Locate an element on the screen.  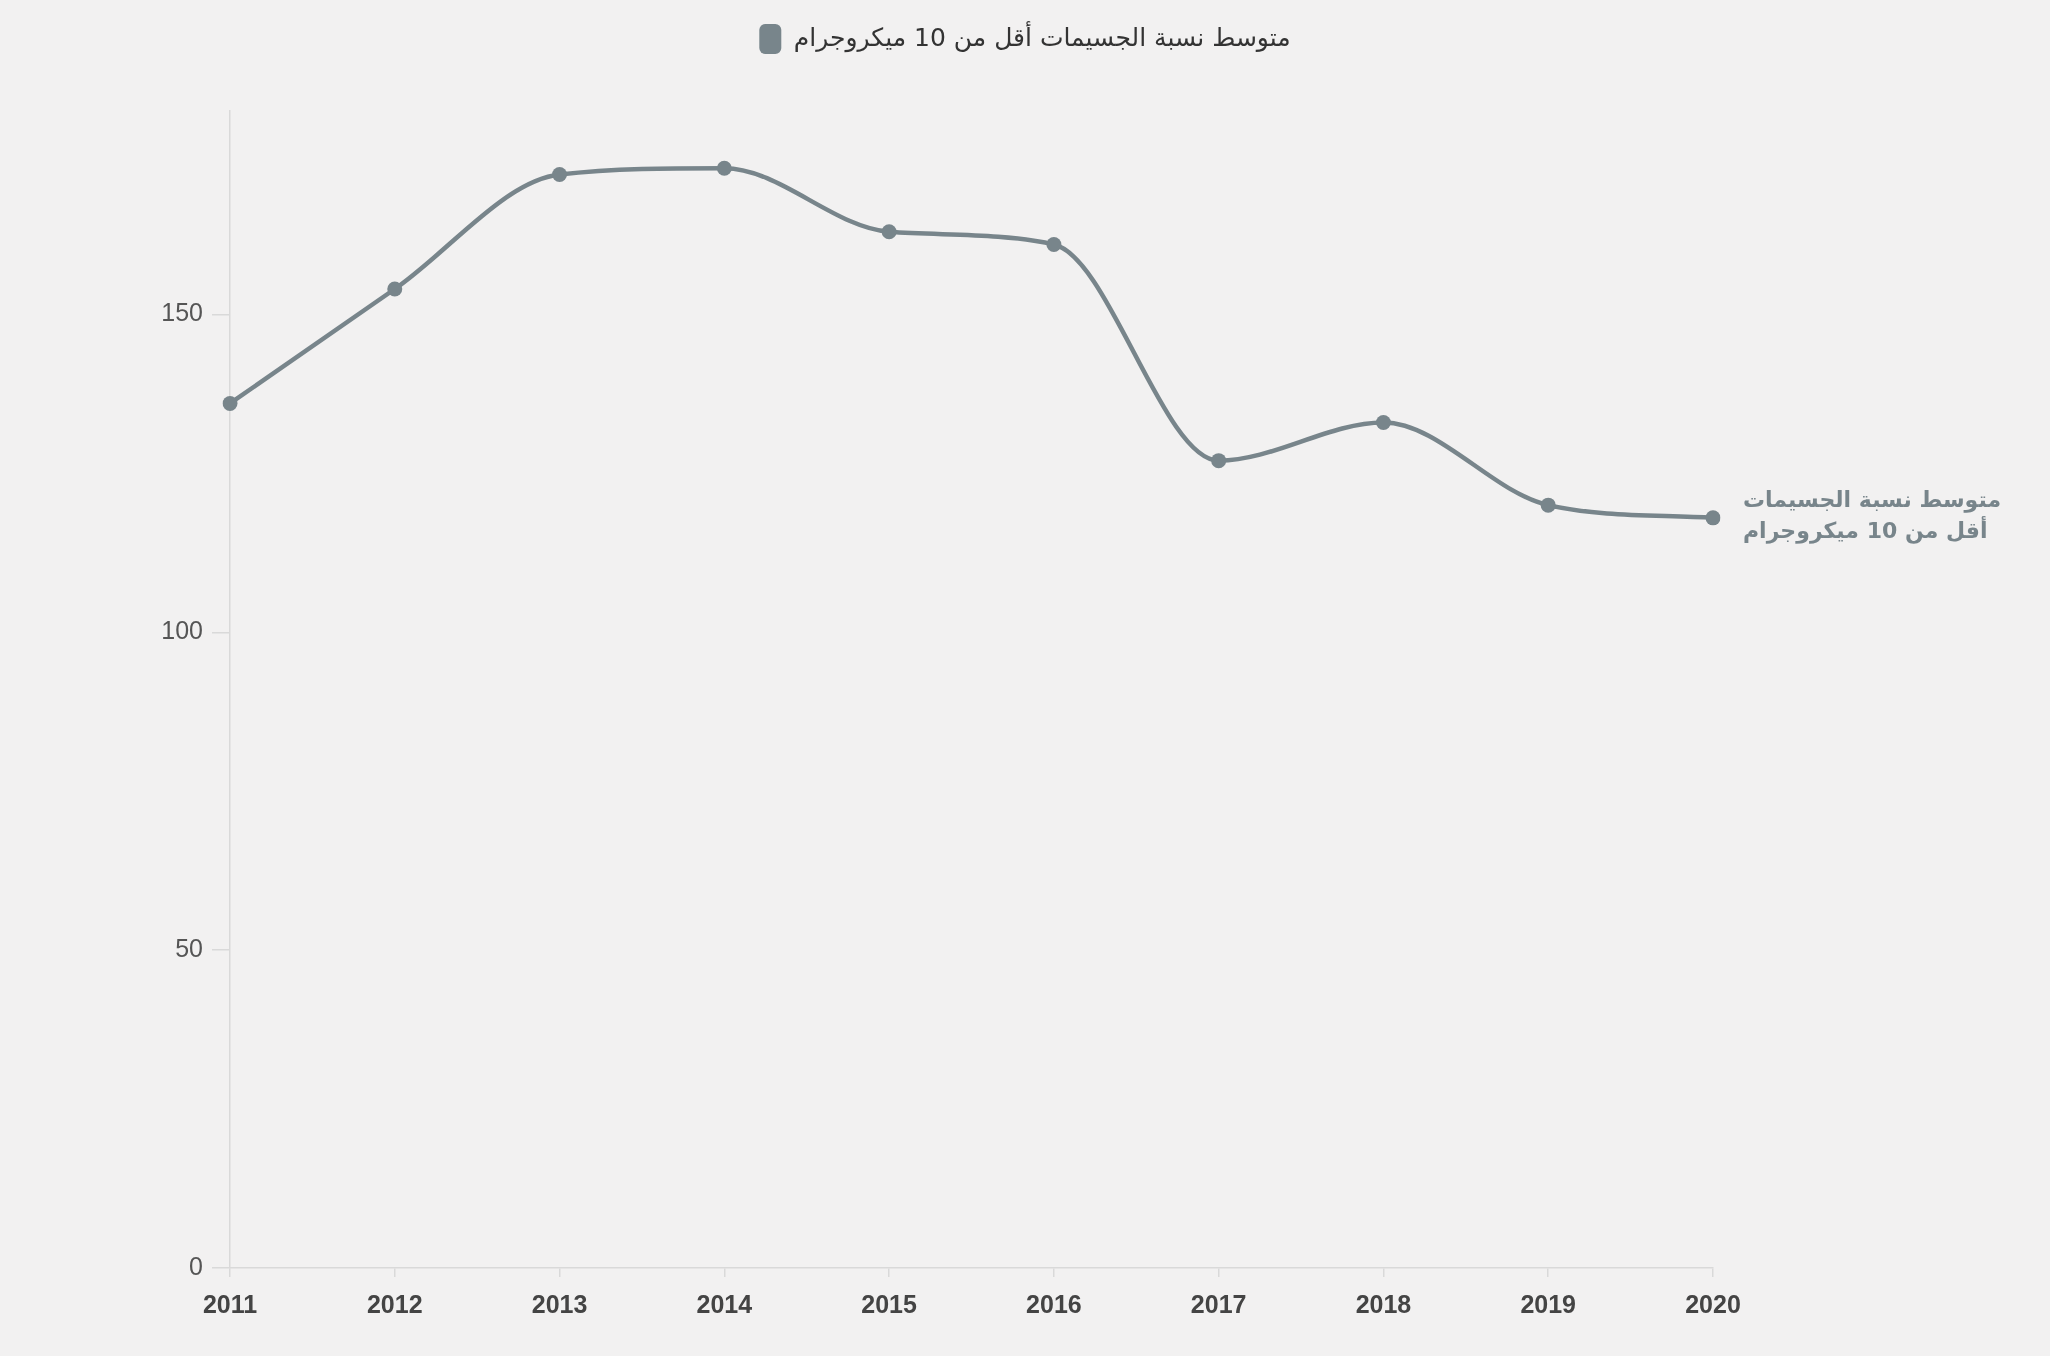
y-tick-label: 150 is located at coordinates (182, 312).